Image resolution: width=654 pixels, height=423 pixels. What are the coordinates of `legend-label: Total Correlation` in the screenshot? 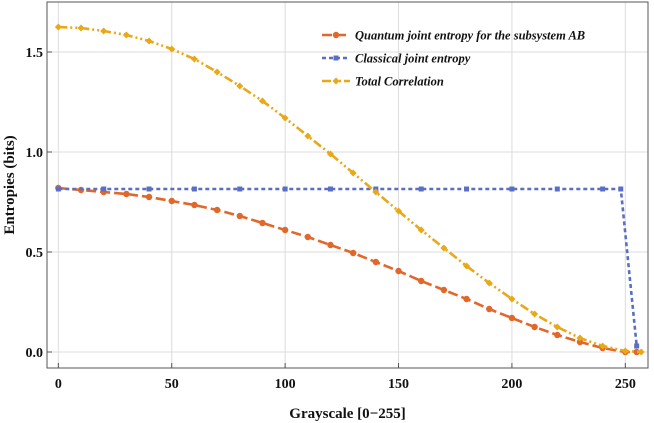 It's located at (399, 82).